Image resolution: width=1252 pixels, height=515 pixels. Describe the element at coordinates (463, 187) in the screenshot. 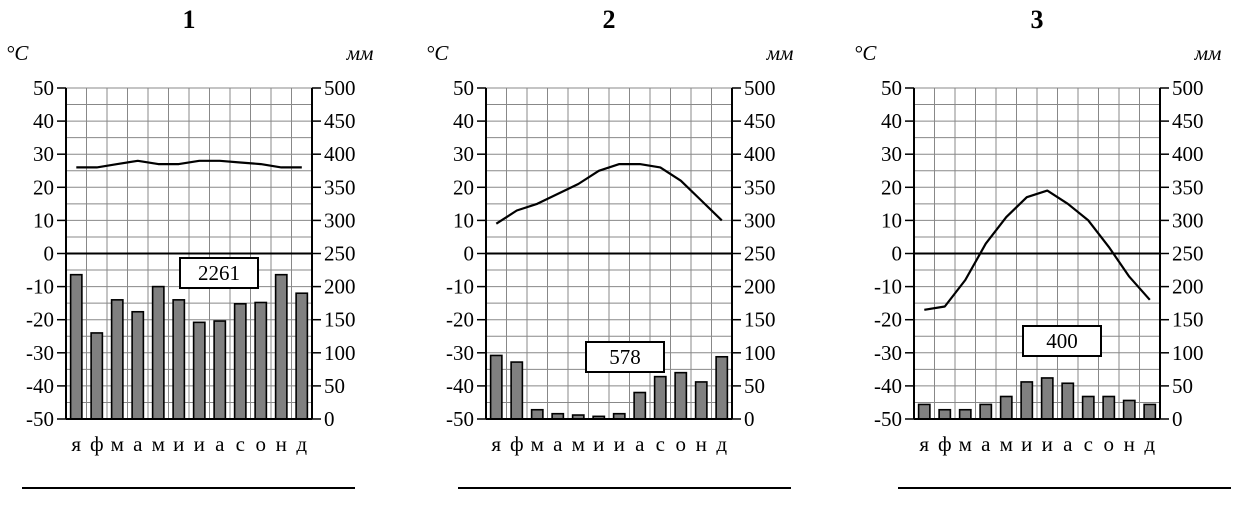

I see `y-left-tick-label: 20` at that location.